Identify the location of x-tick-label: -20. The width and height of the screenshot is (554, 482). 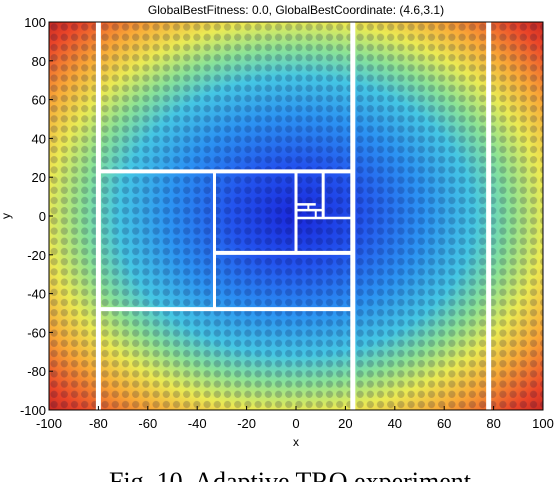
(246, 423).